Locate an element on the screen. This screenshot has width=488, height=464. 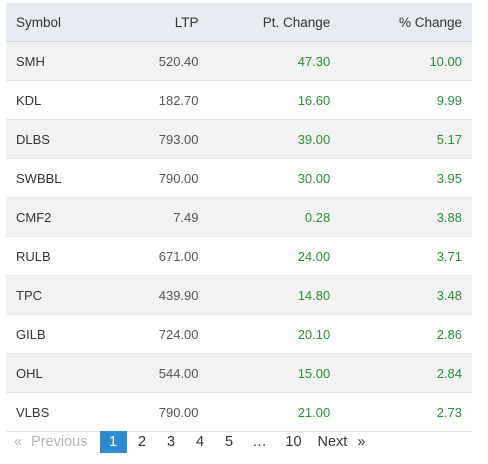
cell-pt-change: 16.60 is located at coordinates (274, 100).